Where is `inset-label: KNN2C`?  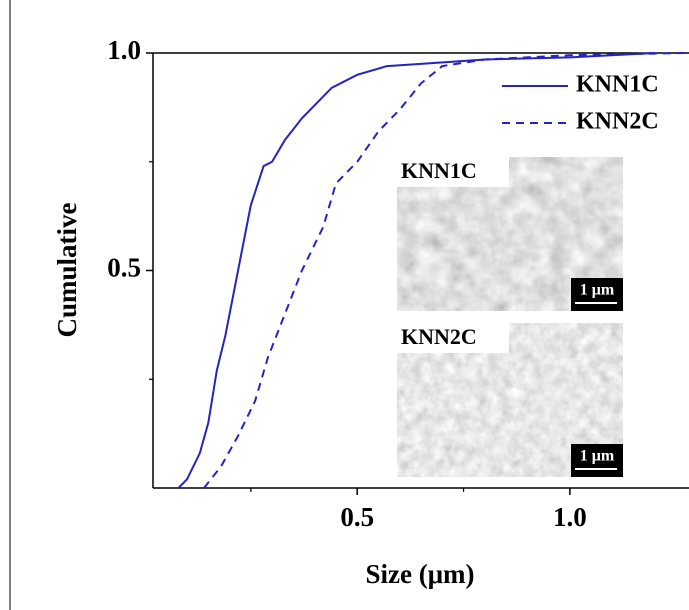 inset-label: KNN2C is located at coordinates (439, 336).